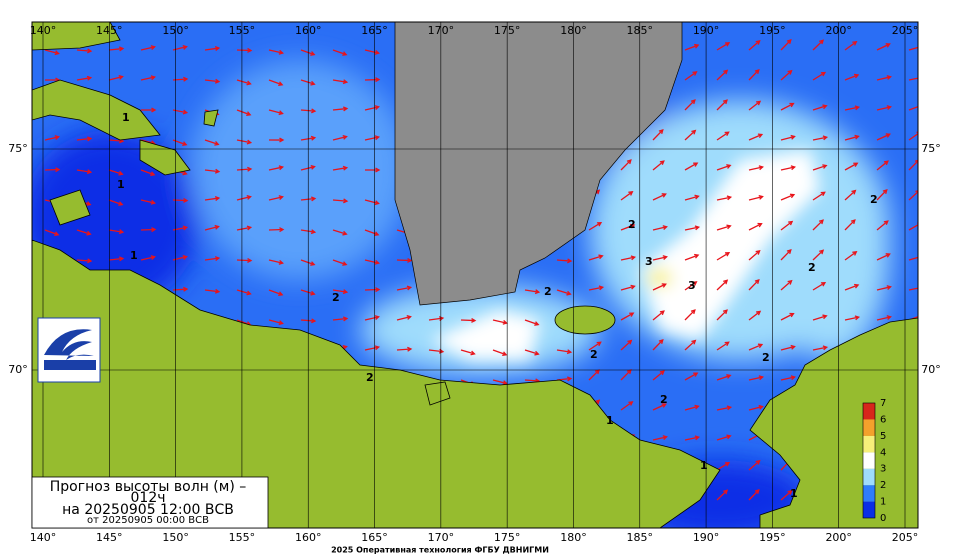  Describe the element at coordinates (869, 493) in the screenshot. I see `legend-swatch` at that location.